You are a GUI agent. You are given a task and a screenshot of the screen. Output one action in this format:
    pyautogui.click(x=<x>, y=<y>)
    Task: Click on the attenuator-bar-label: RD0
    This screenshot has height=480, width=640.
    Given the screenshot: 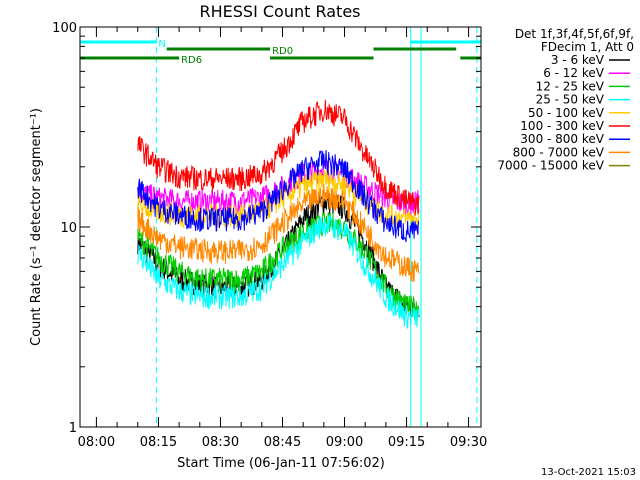 What is the action you would take?
    pyautogui.click(x=282, y=51)
    